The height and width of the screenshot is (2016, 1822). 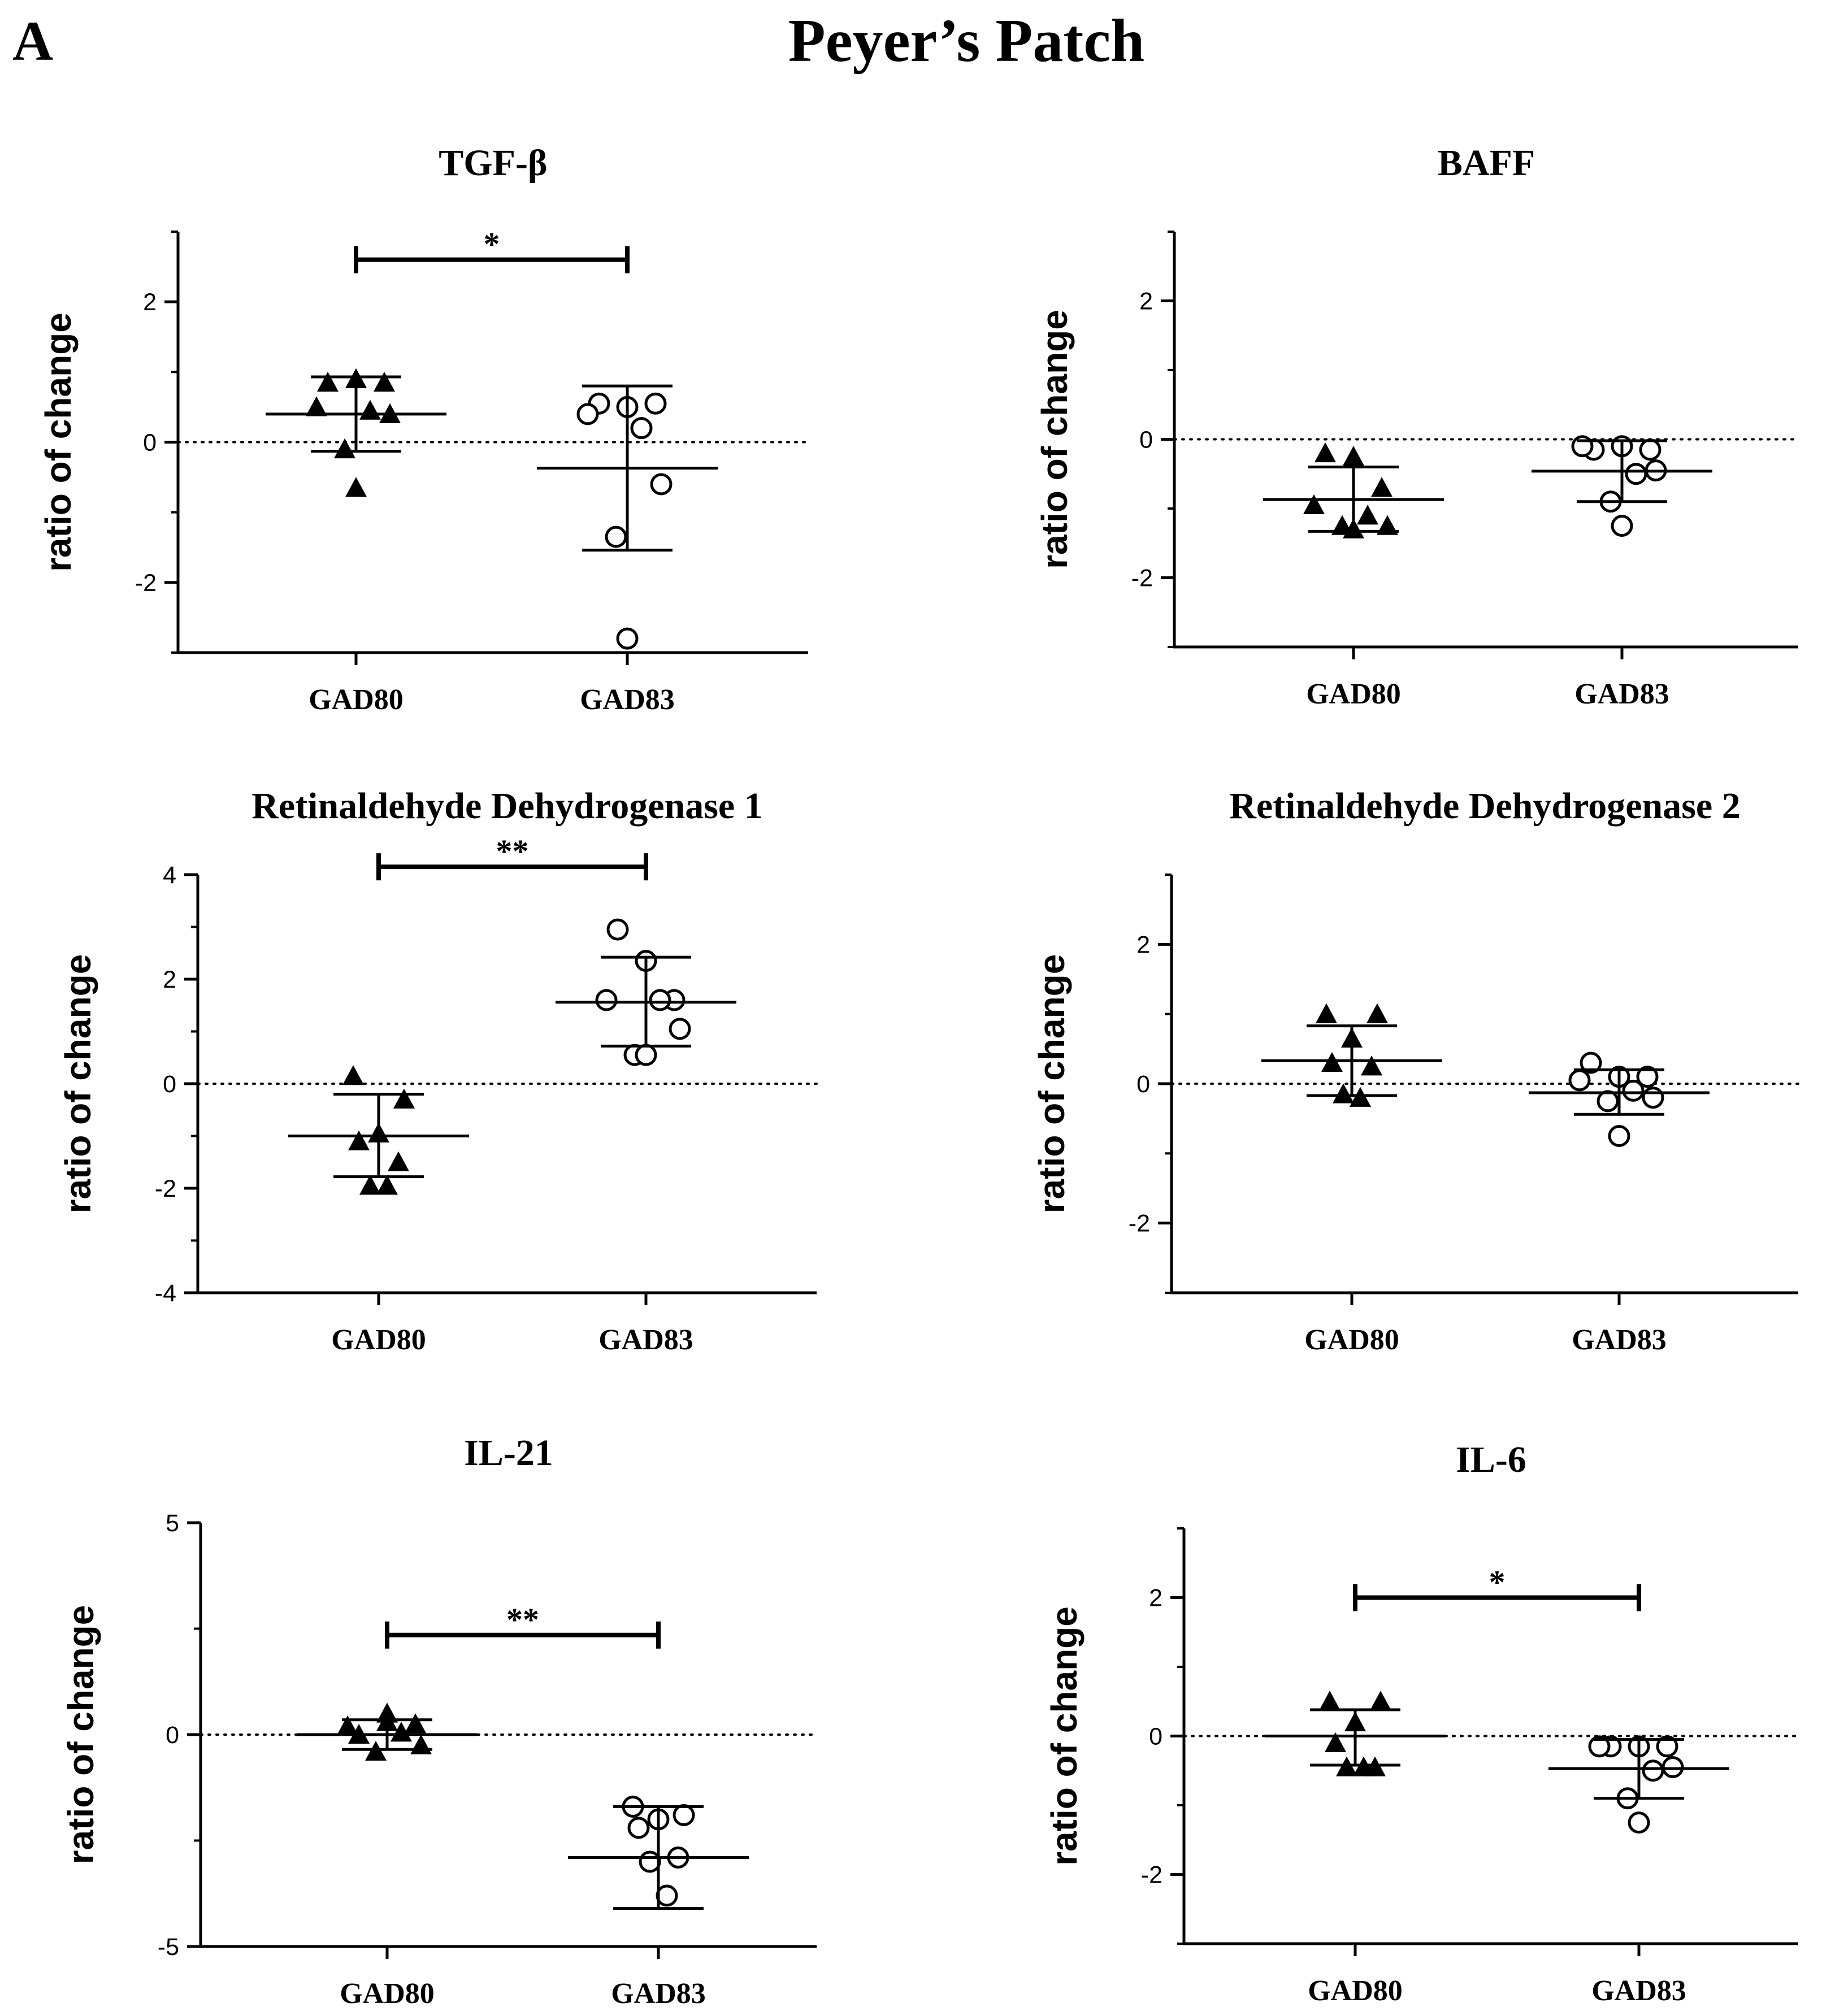 I want to click on chart-title: Retinaldehyde Dehydrogenase 1, so click(x=506, y=806).